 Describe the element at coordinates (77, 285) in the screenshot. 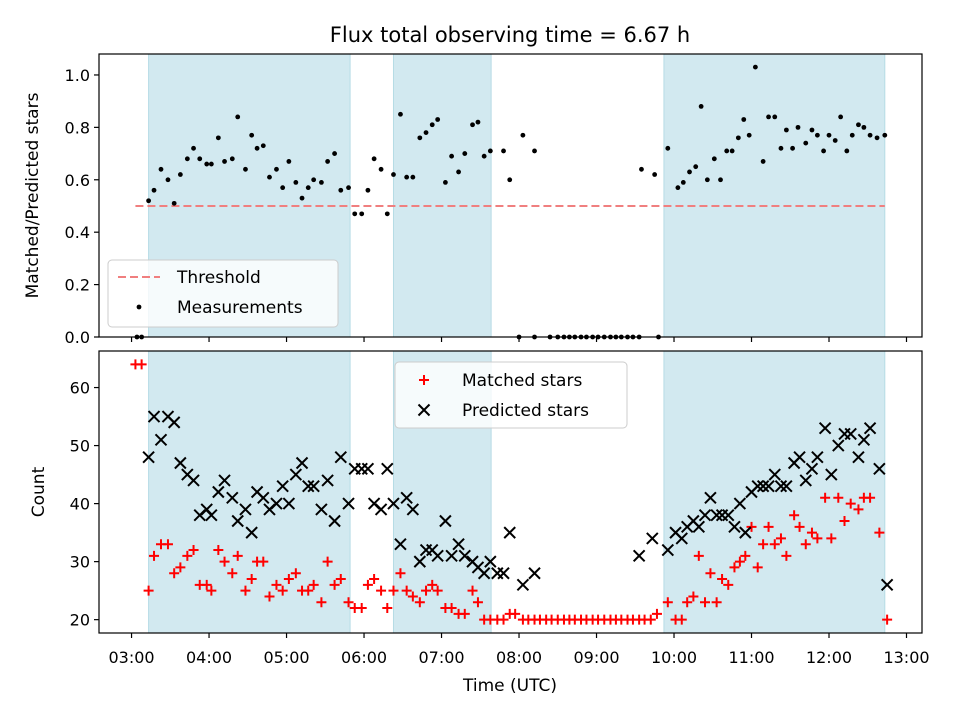

I see `y-tick-label: 0.2` at that location.